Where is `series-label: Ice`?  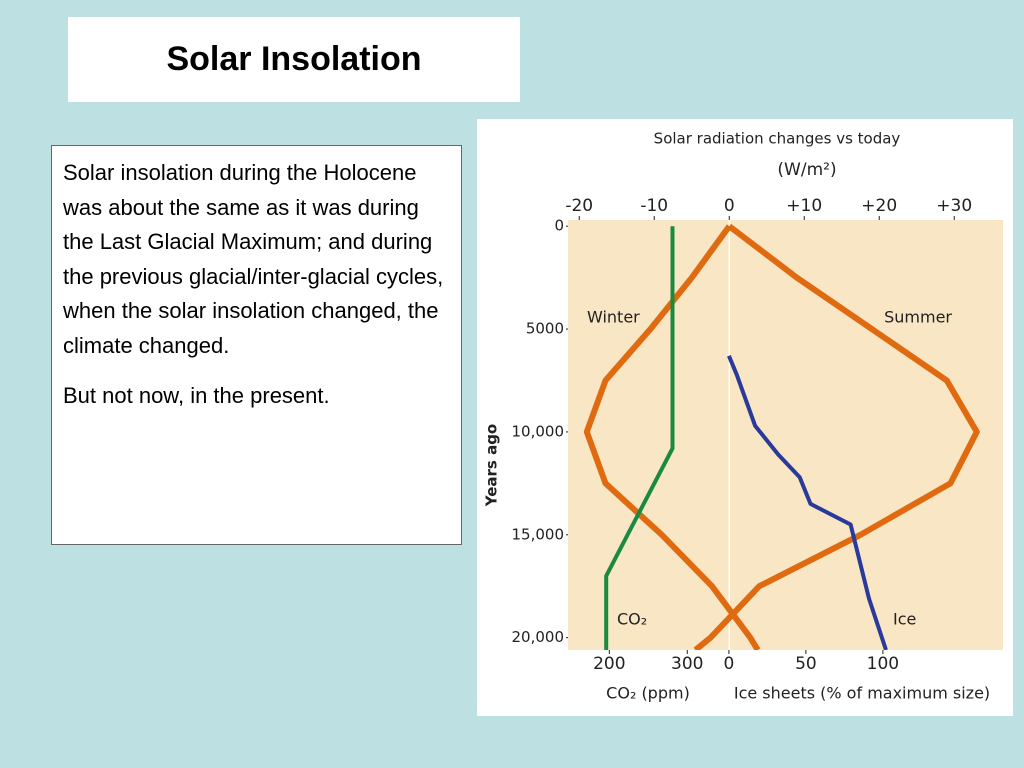
series-label: Ice is located at coordinates (904, 619).